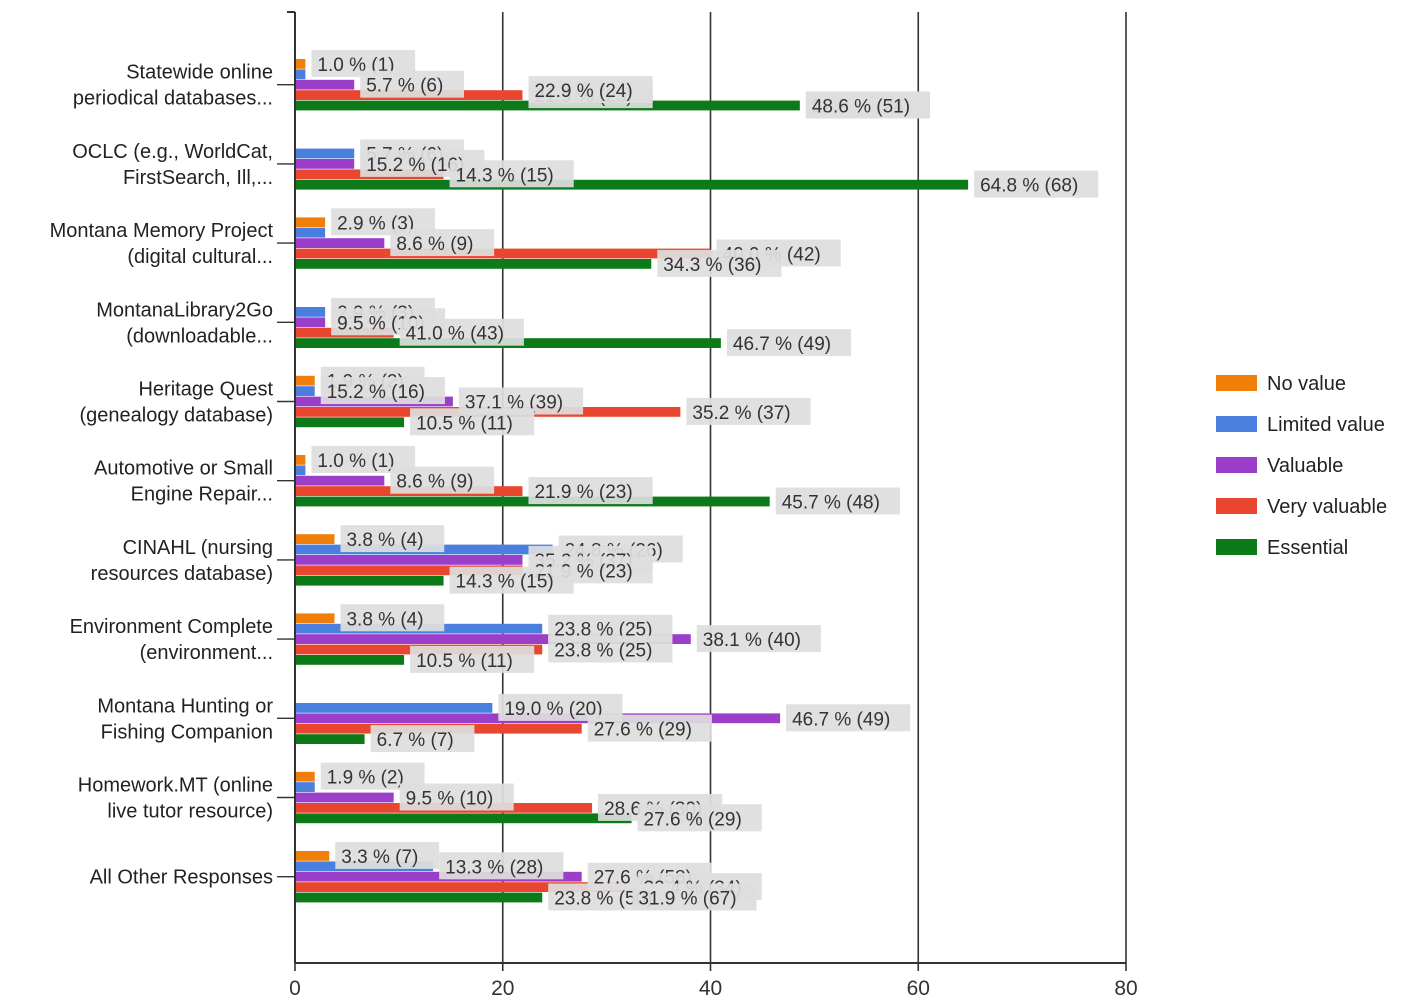 The height and width of the screenshot is (1000, 1401). What do you see at coordinates (190, 812) in the screenshot?
I see `category-label: live tutor resource)` at bounding box center [190, 812].